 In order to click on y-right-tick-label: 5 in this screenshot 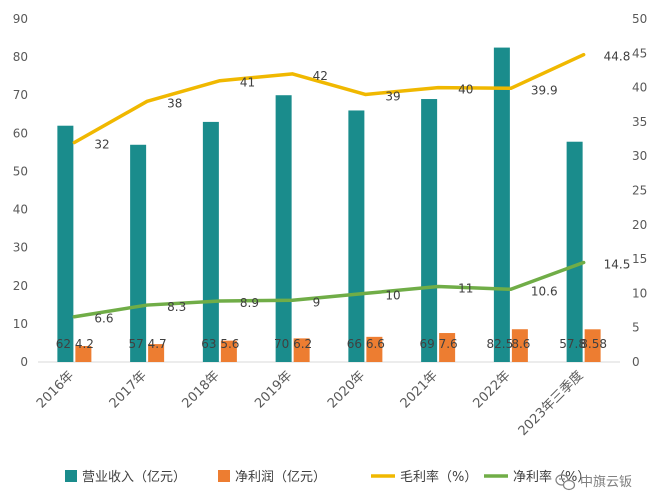, I will do `click(636, 328)`.